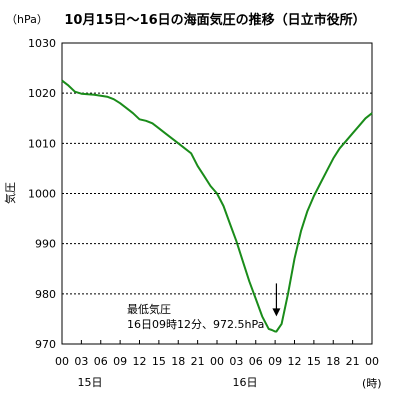 Image resolution: width=400 pixels, height=400 pixels. I want to click on day-label: 16日, so click(245, 382).